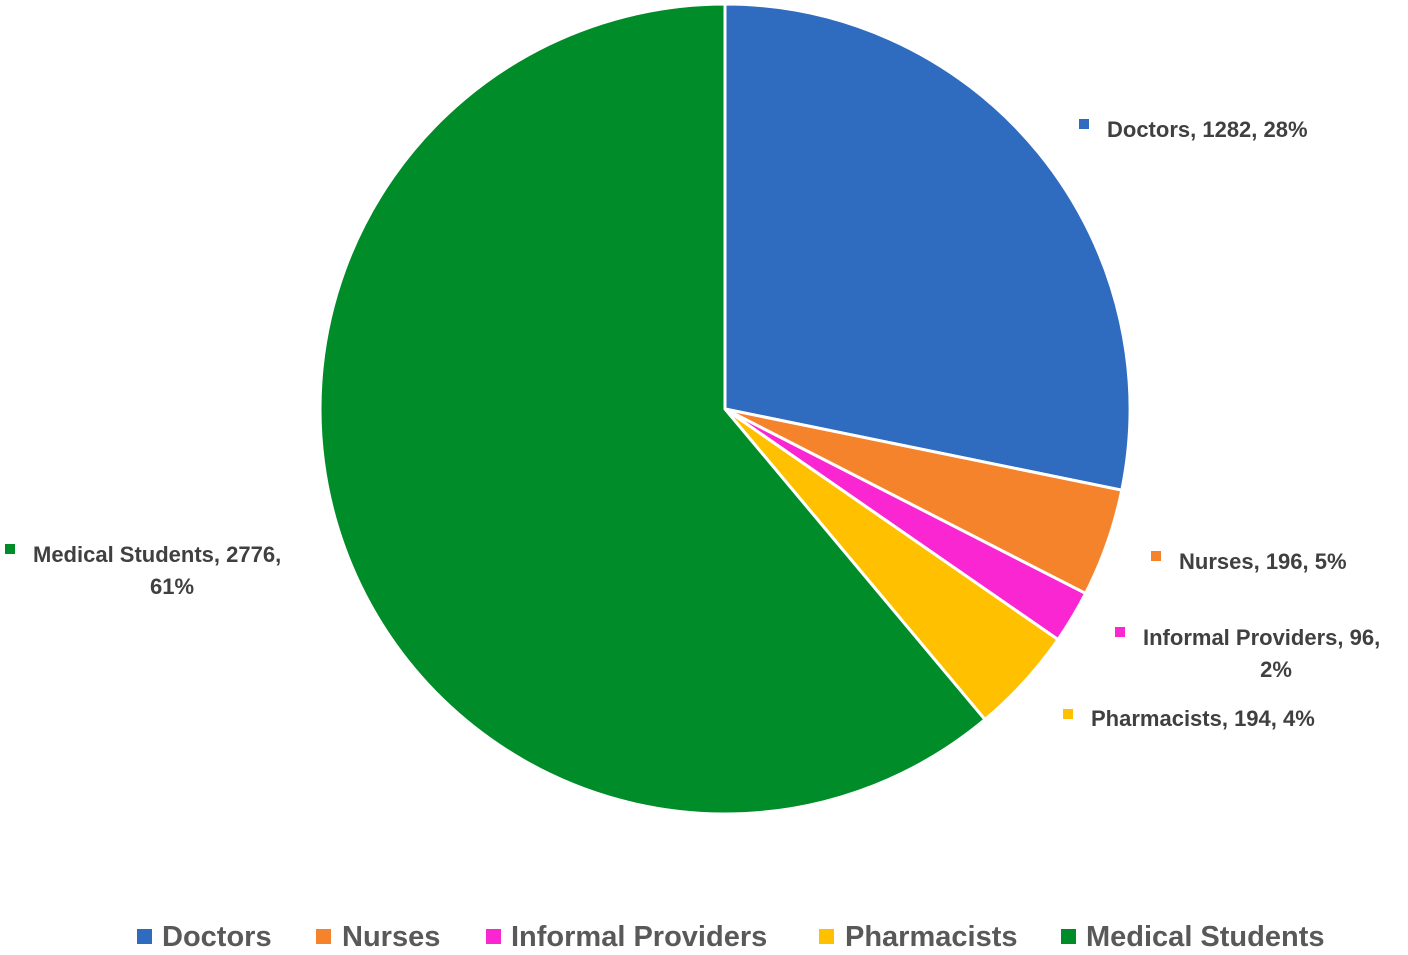  I want to click on data-label-text-medical-students: Medical Students, 2776,, so click(157, 554).